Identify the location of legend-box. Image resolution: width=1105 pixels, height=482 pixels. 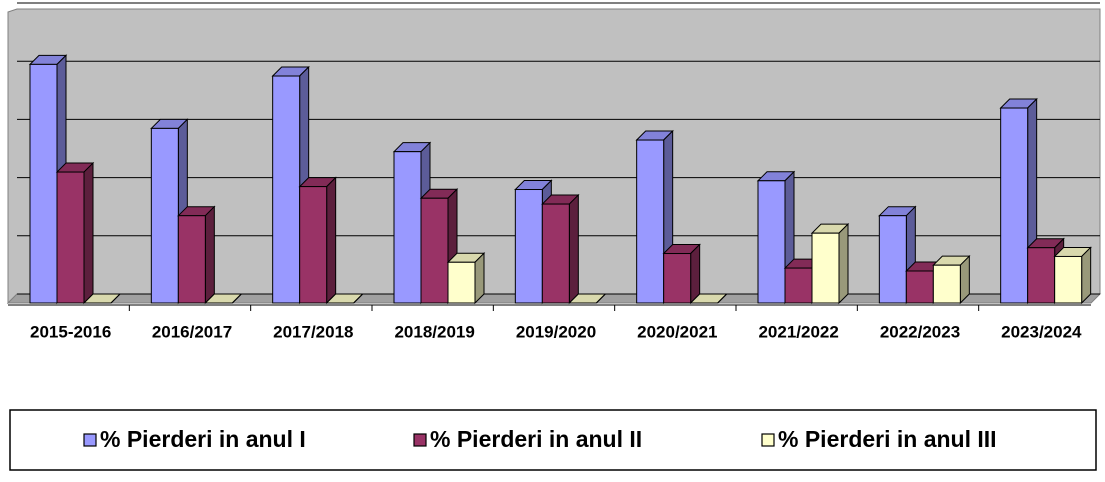
(553, 440).